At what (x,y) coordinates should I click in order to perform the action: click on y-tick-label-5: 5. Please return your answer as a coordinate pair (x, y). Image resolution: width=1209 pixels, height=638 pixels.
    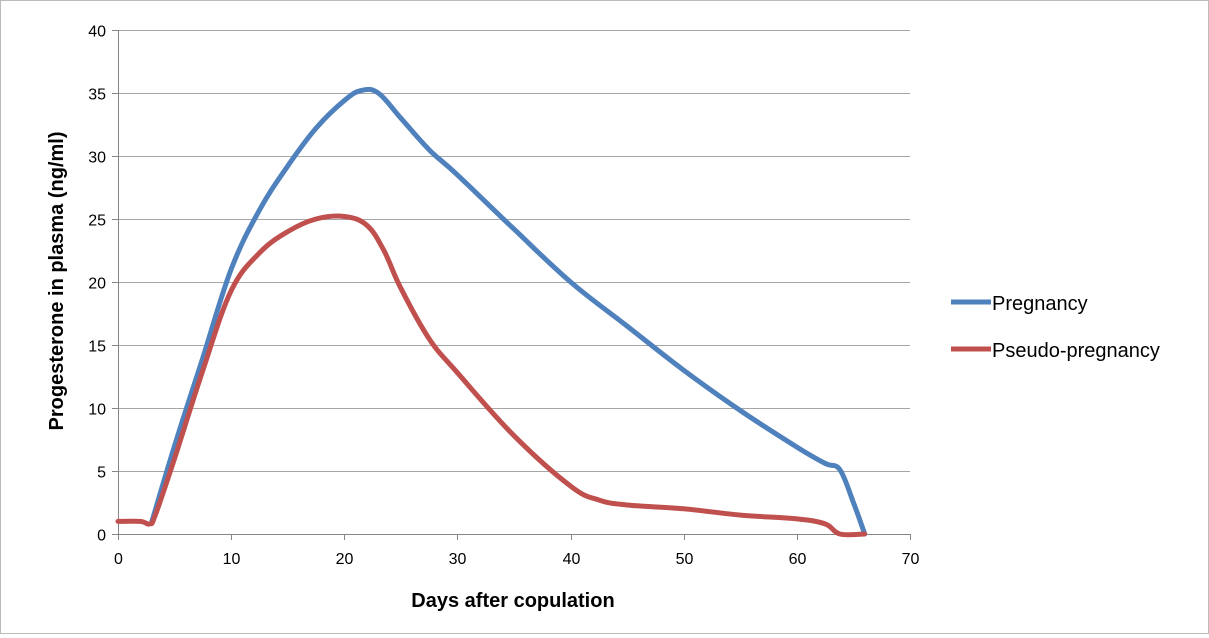
    Looking at the image, I should click on (101, 473).